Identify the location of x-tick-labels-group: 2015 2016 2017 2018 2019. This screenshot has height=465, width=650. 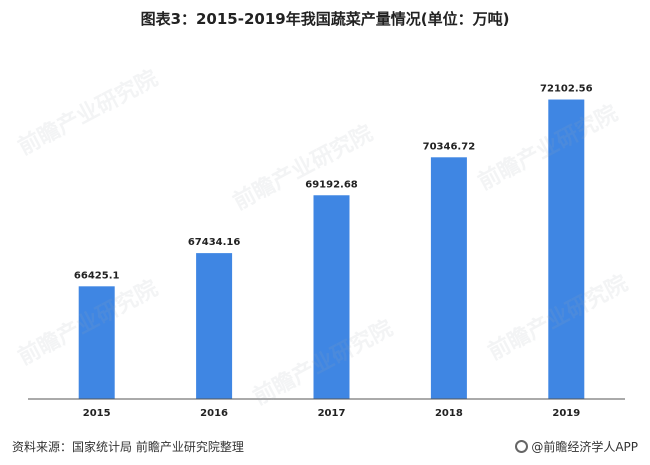
(331, 413).